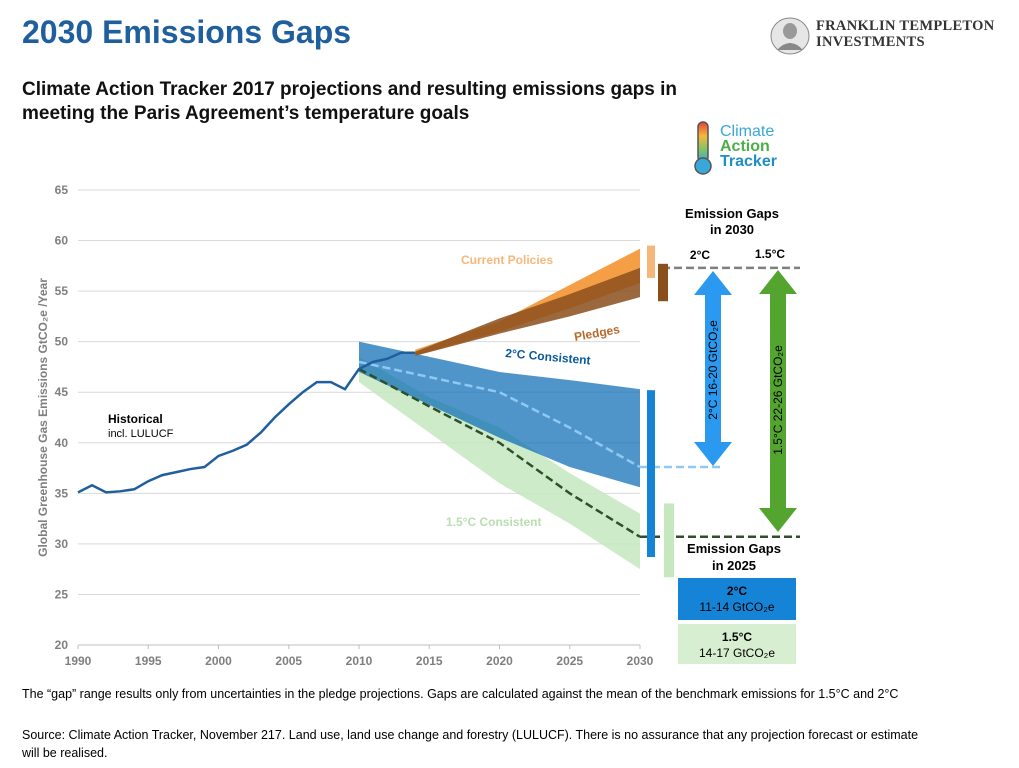 The width and height of the screenshot is (1019, 768). Describe the element at coordinates (187, 32) in the screenshot. I see `page-title: 2030 Emissions Gaps` at that location.